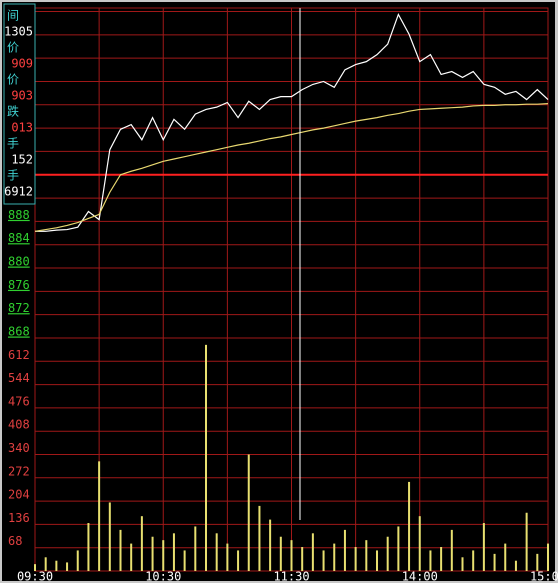 This screenshot has width=558, height=583. What do you see at coordinates (19, 238) in the screenshot?
I see `y-tick-label: 884` at bounding box center [19, 238].